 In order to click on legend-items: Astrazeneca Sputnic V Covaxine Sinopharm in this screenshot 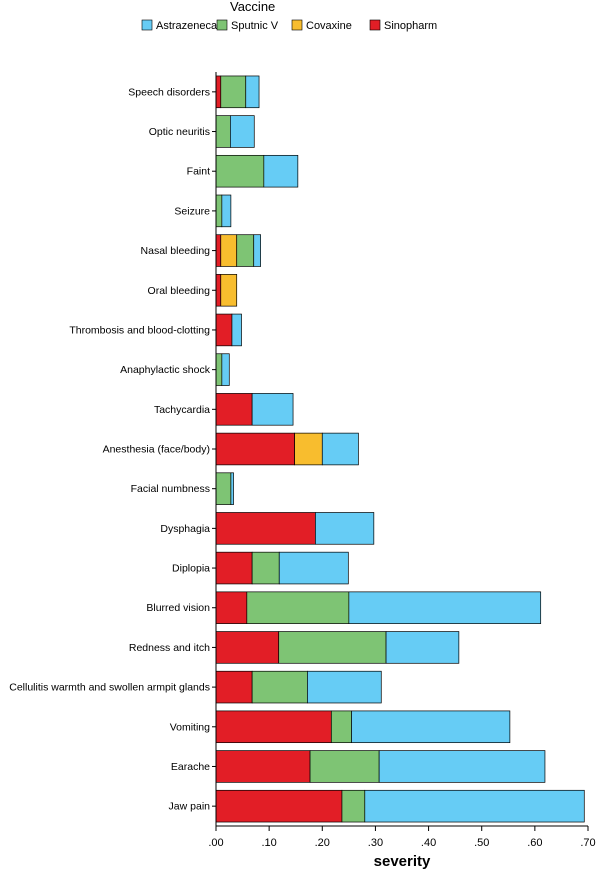, I will do `click(289, 25)`.